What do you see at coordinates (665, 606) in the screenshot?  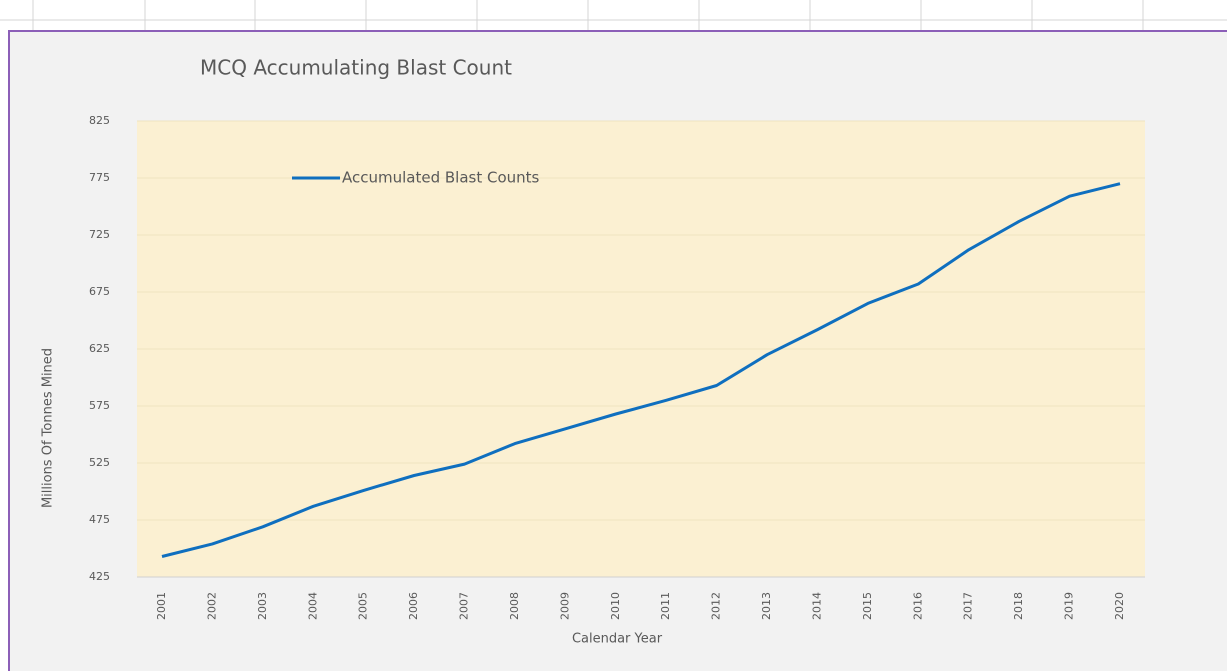 I see `x-tick-label: 2011` at bounding box center [665, 606].